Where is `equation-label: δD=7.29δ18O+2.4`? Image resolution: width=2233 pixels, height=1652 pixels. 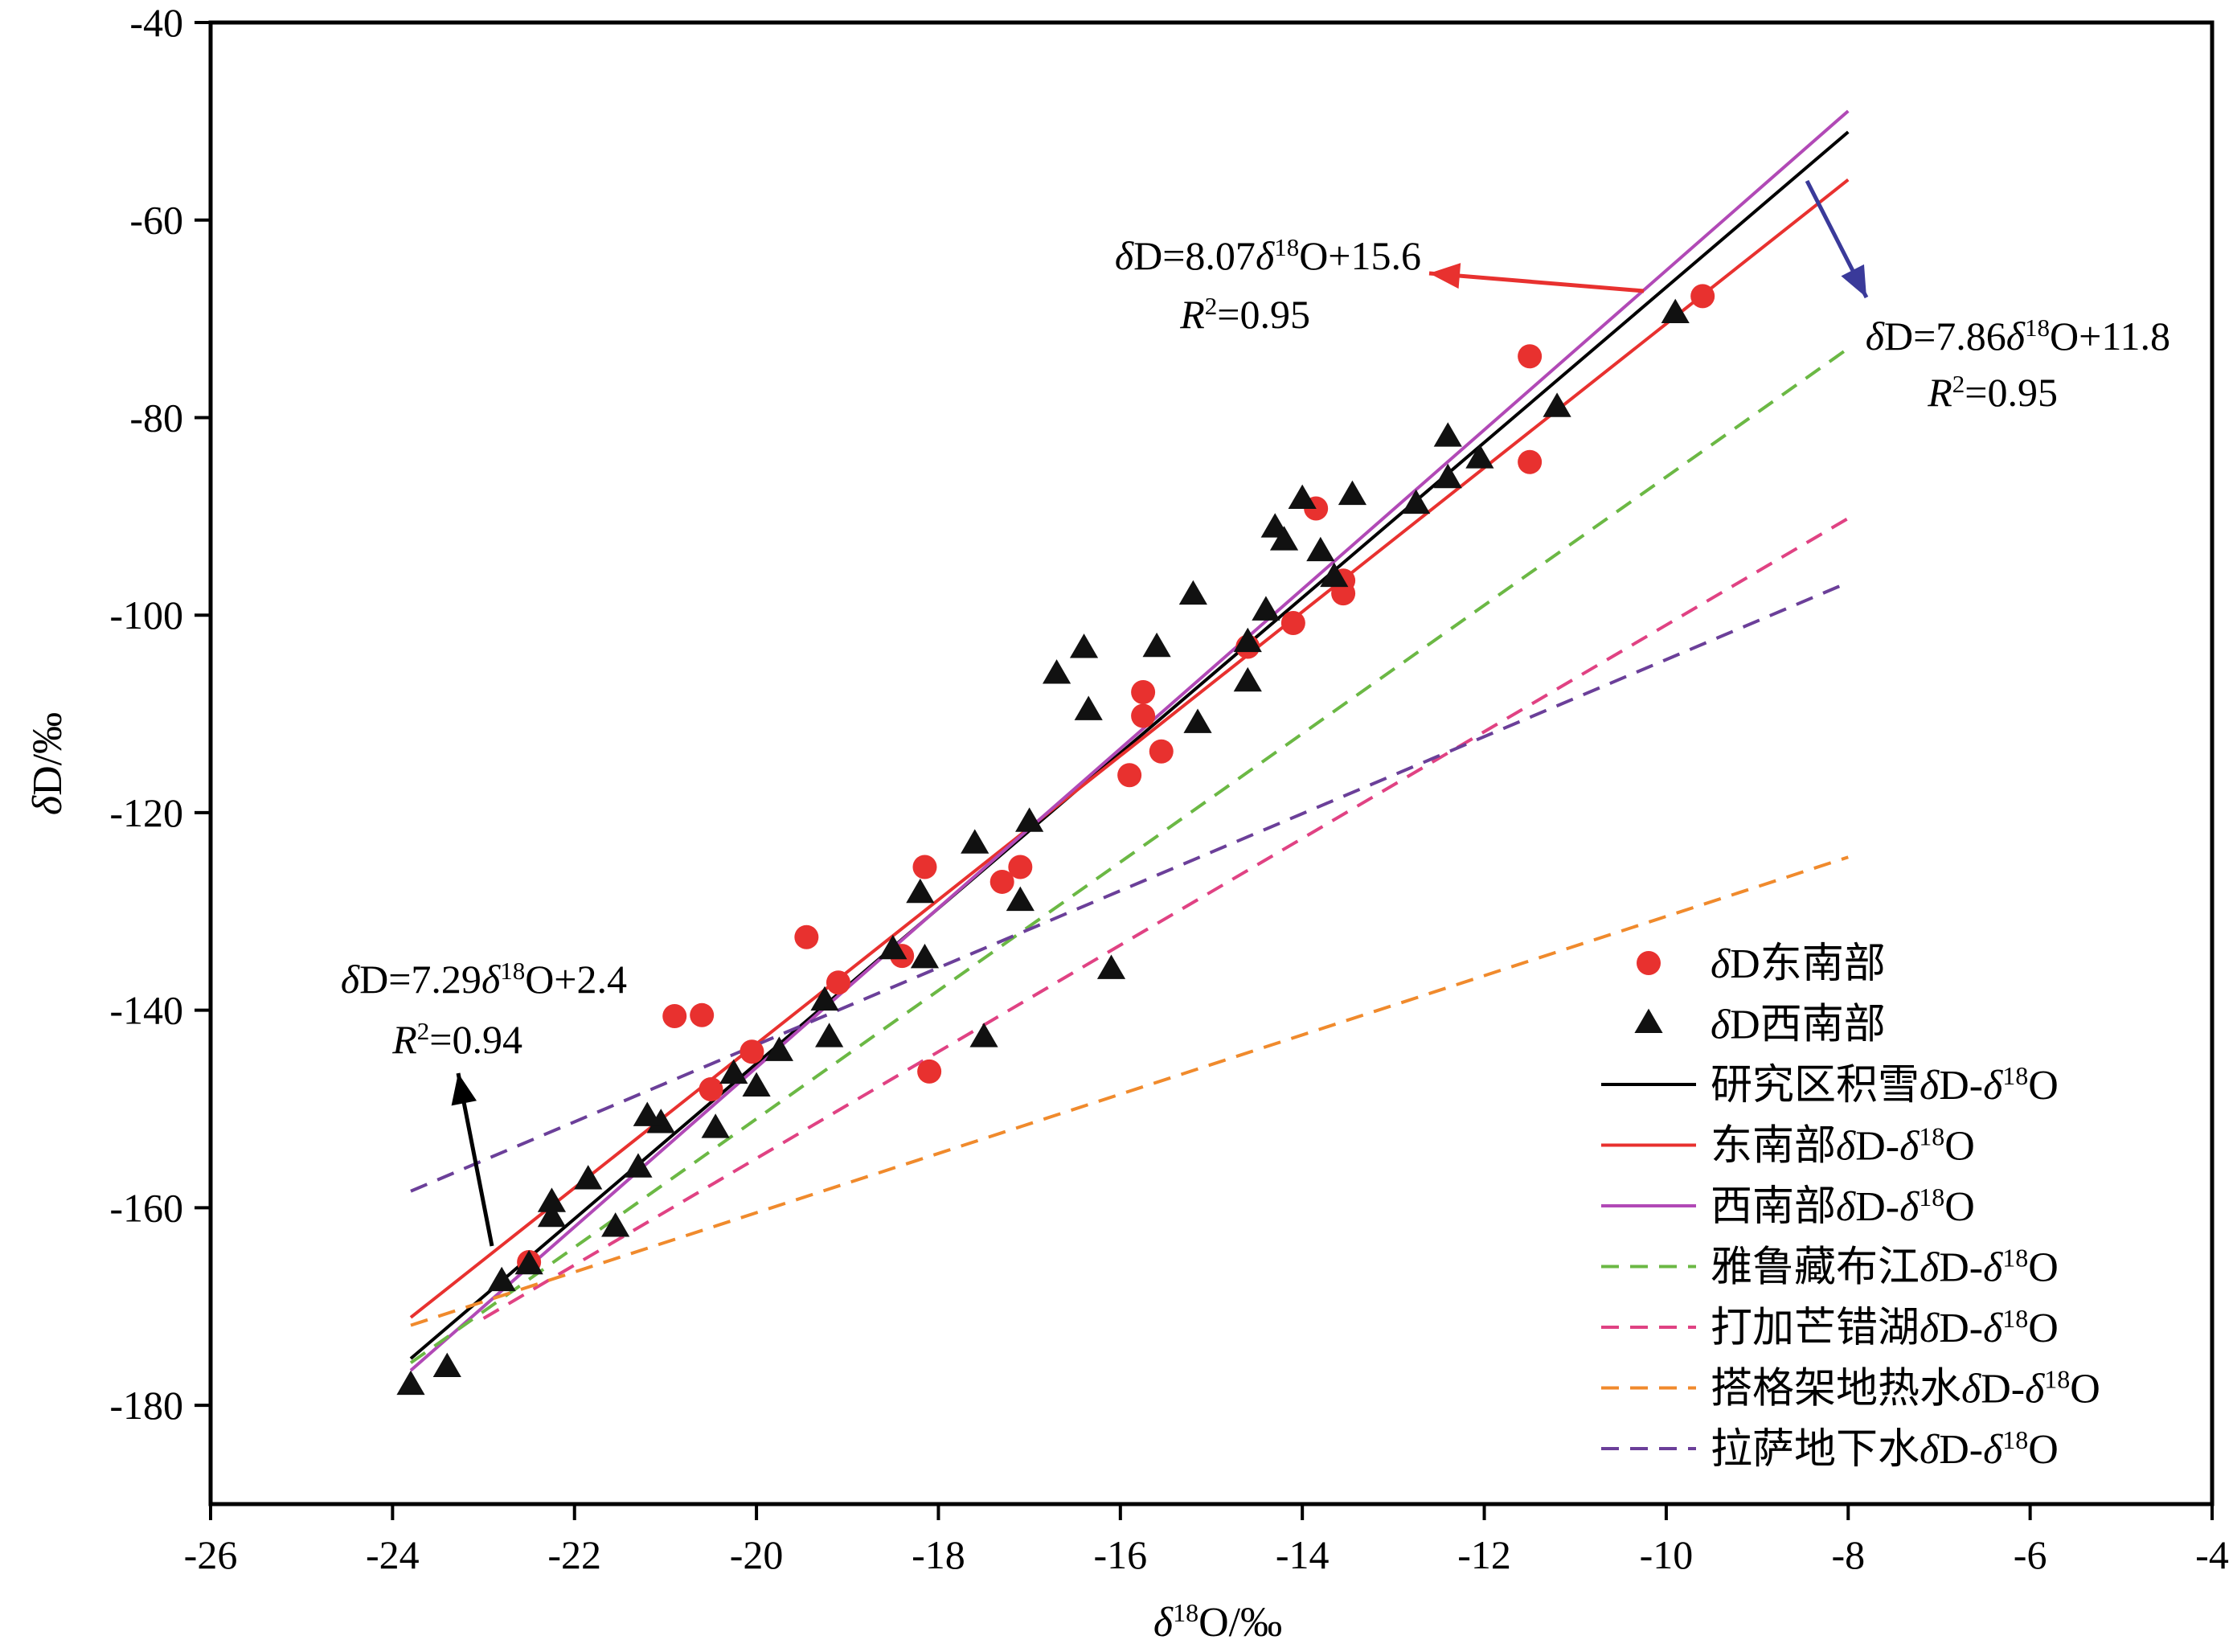
equation-label: δD=7.29δ18O+2.4 is located at coordinates (484, 979).